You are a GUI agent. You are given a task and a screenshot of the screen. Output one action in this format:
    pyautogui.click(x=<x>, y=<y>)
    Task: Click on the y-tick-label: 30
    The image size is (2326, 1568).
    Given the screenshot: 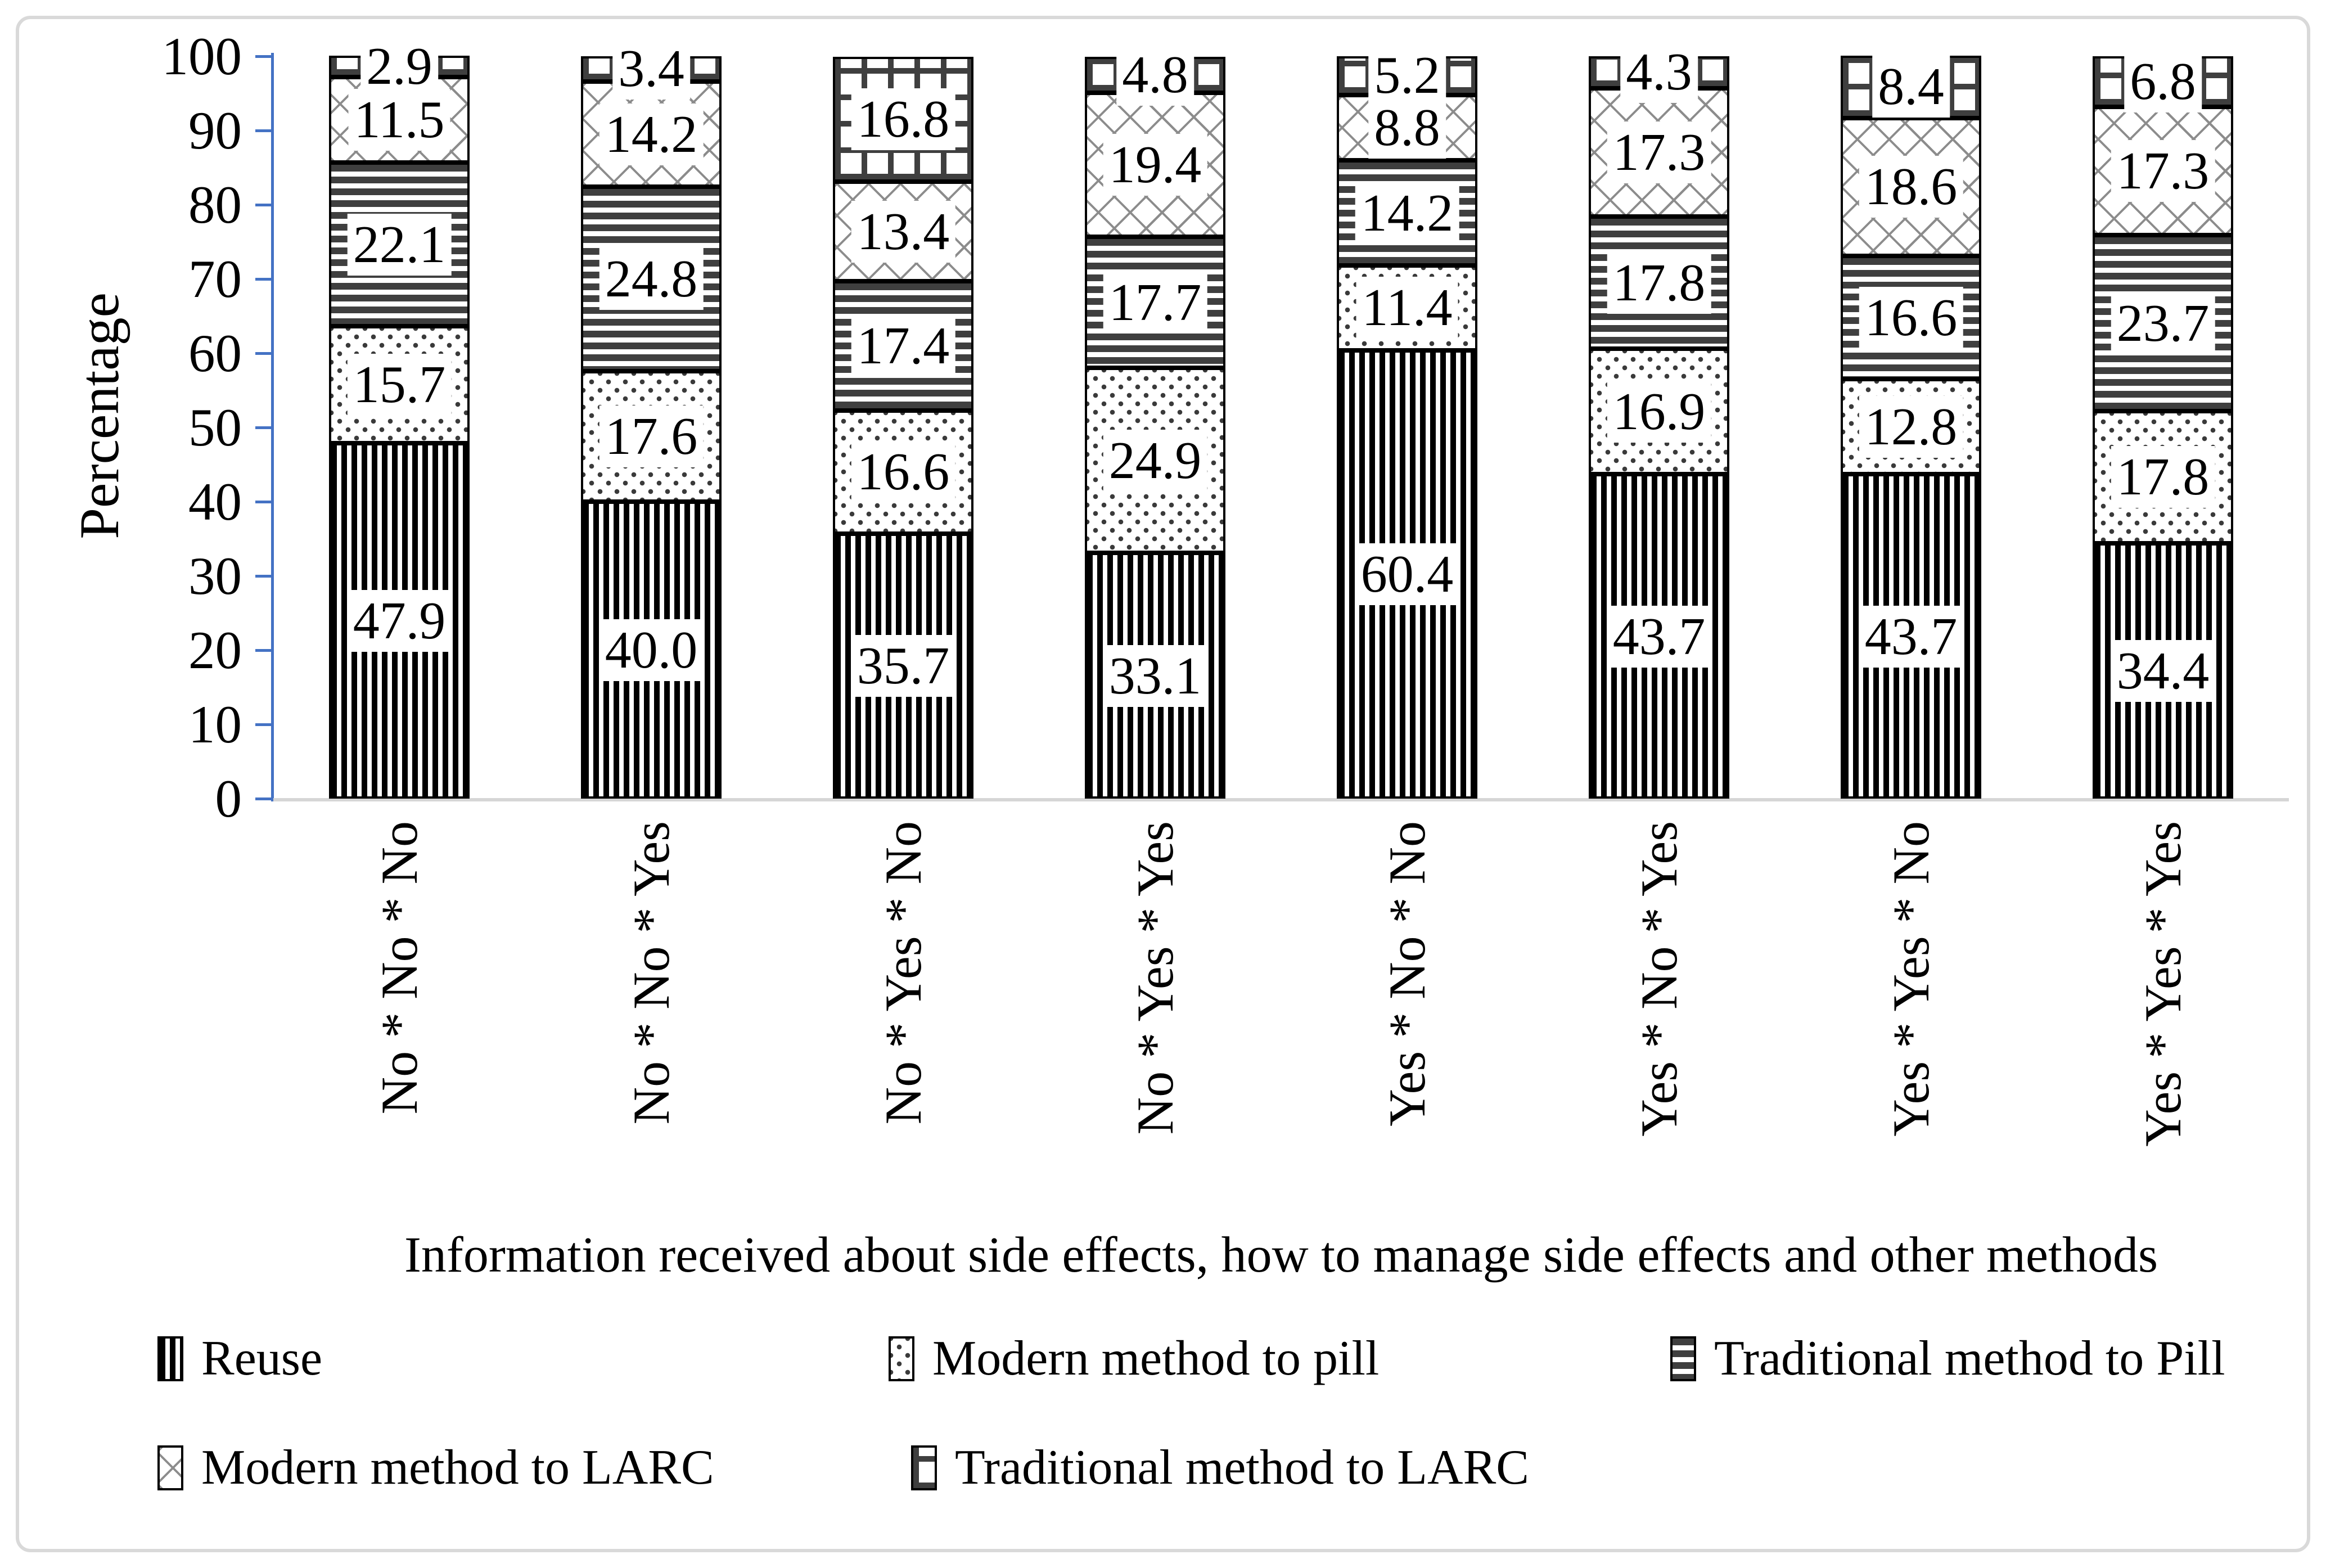 What is the action you would take?
    pyautogui.click(x=215, y=576)
    